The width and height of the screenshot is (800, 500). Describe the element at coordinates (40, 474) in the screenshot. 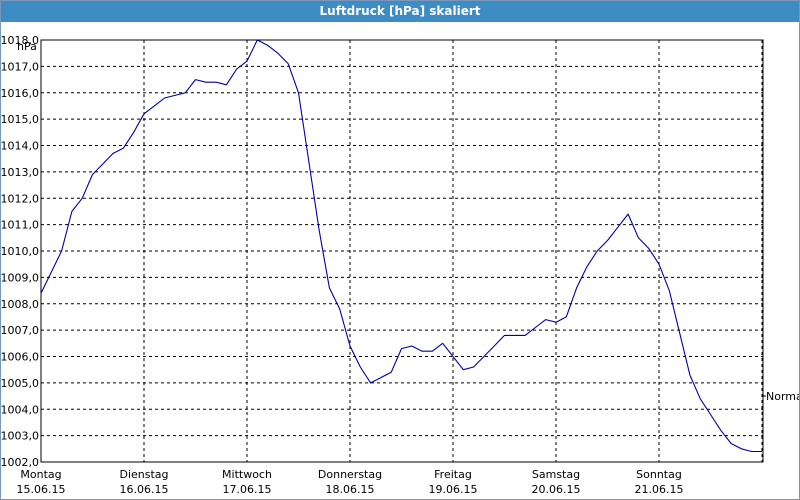

I see `x-tick-label-day: Montag` at that location.